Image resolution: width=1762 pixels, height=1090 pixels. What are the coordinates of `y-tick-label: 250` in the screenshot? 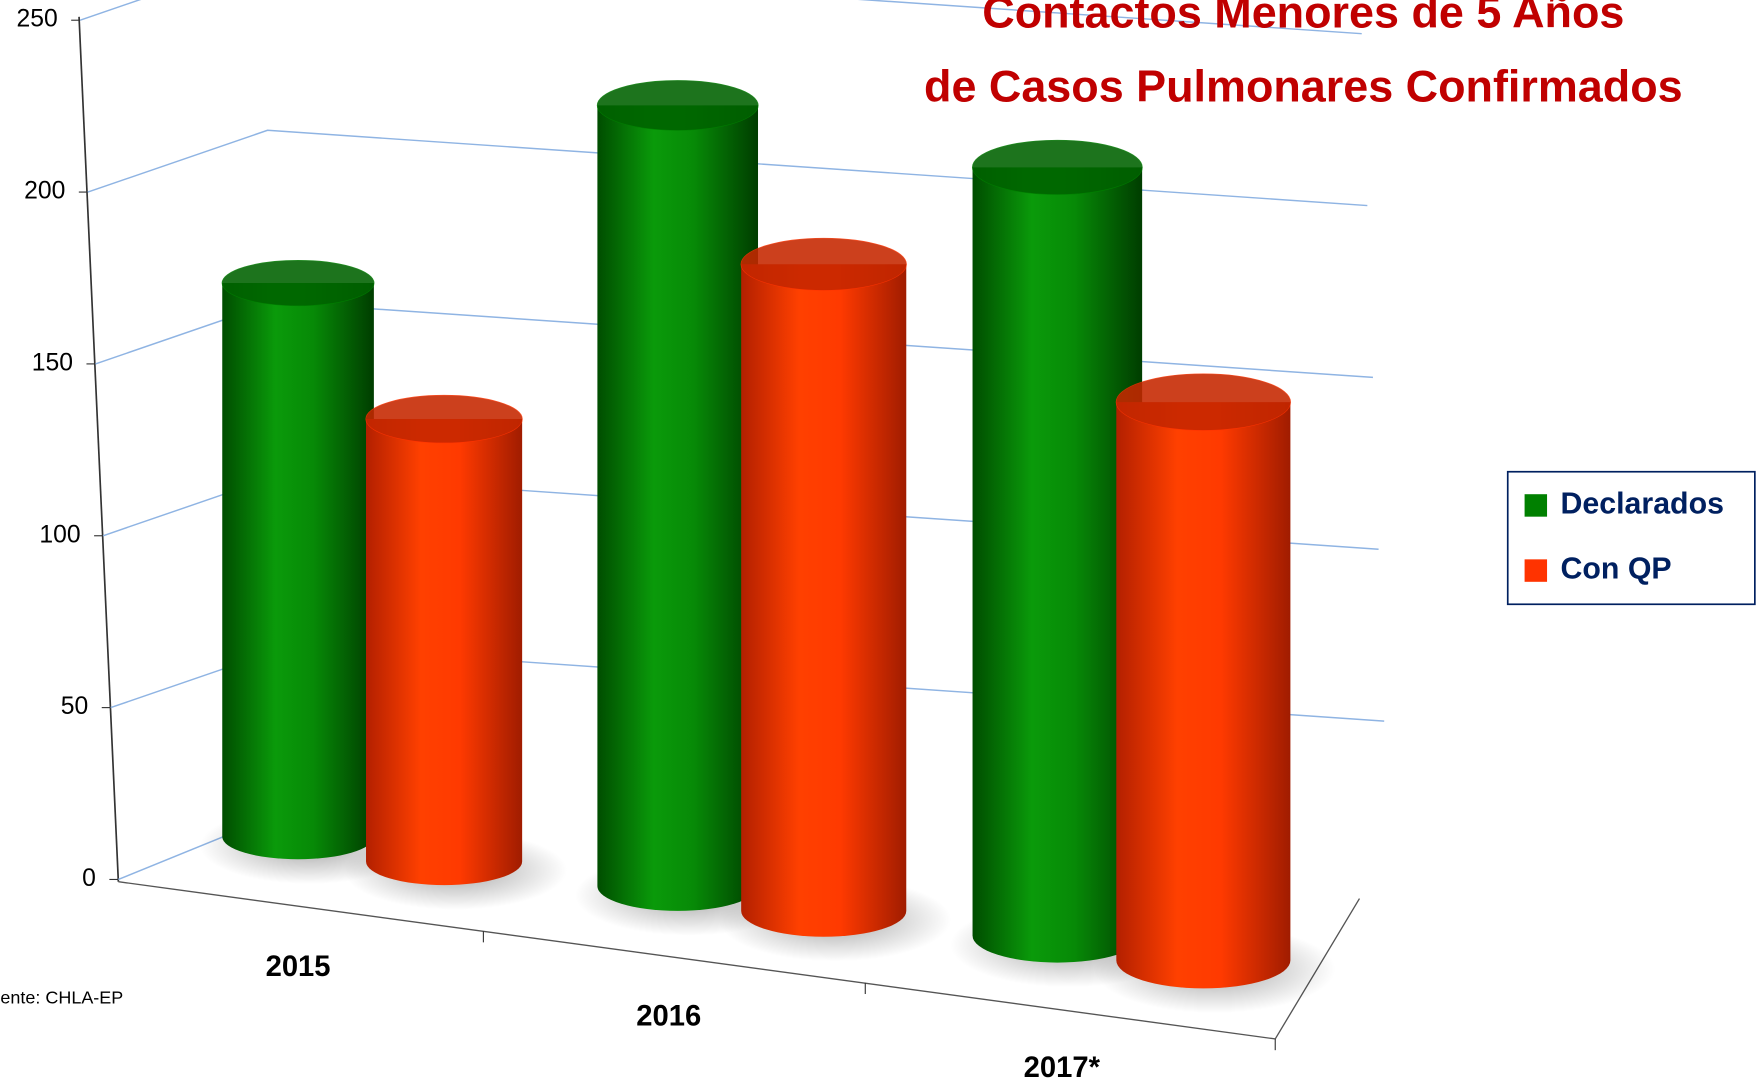 It's located at (36, 19).